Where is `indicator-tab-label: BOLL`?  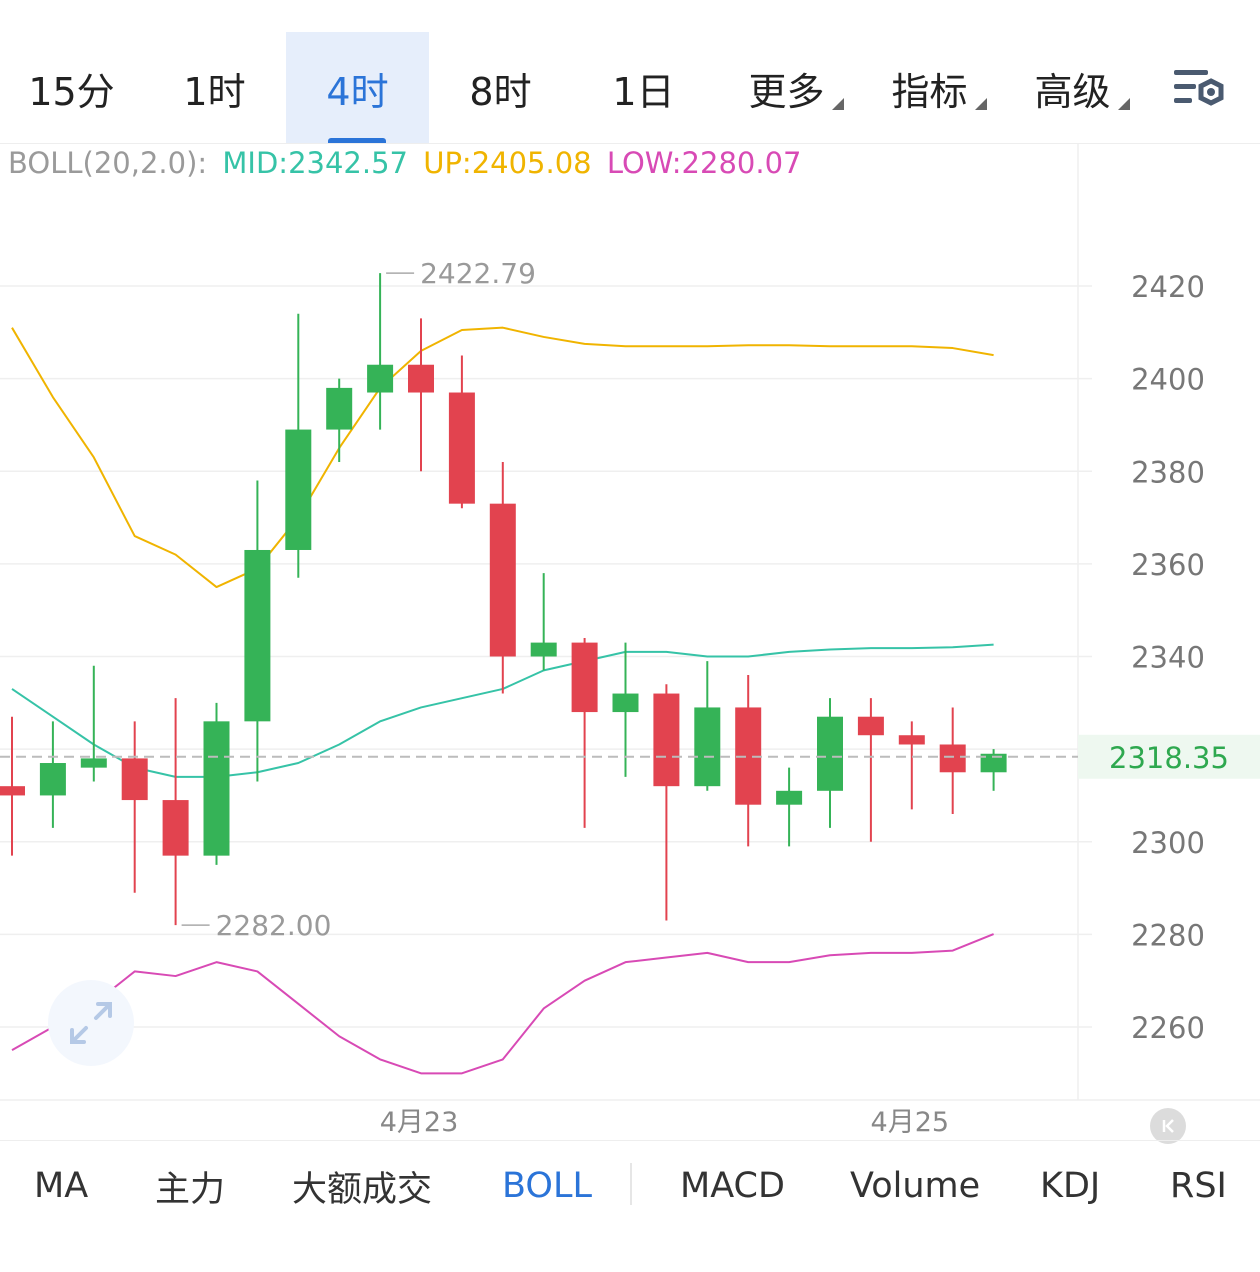
indicator-tab-label: BOLL is located at coordinates (547, 1186).